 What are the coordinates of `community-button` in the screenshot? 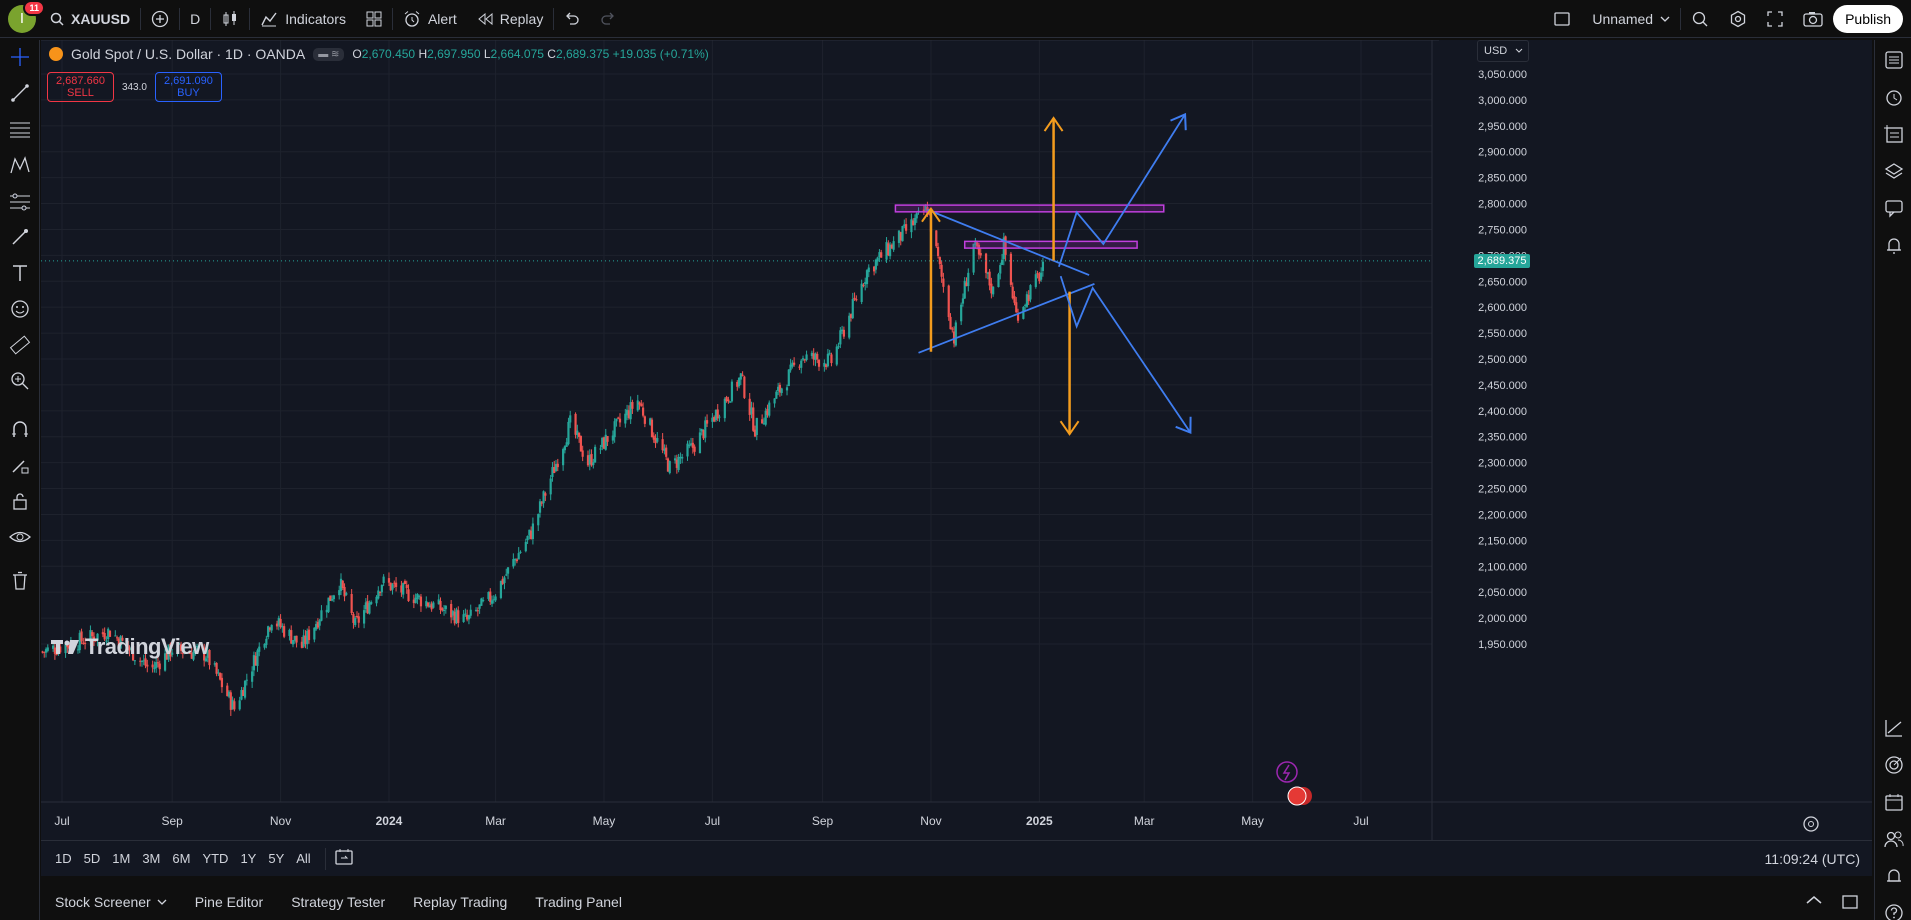 It's located at (1893, 840).